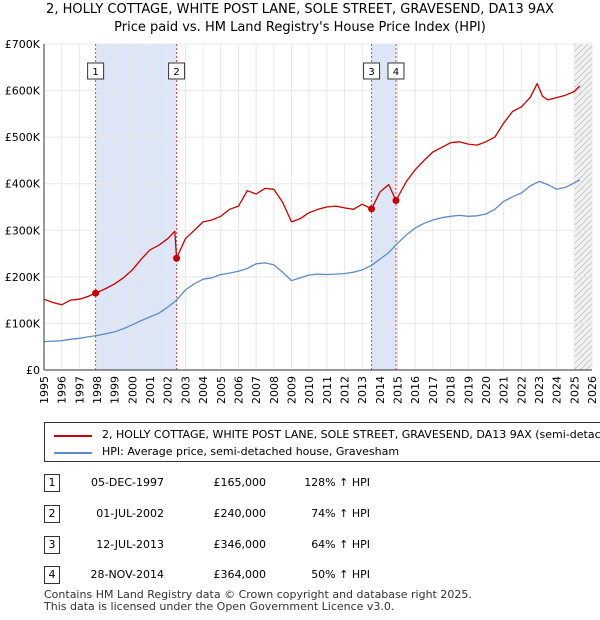 This screenshot has width=600, height=620. Describe the element at coordinates (52, 575) in the screenshot. I see `transaction-number: 4` at that location.